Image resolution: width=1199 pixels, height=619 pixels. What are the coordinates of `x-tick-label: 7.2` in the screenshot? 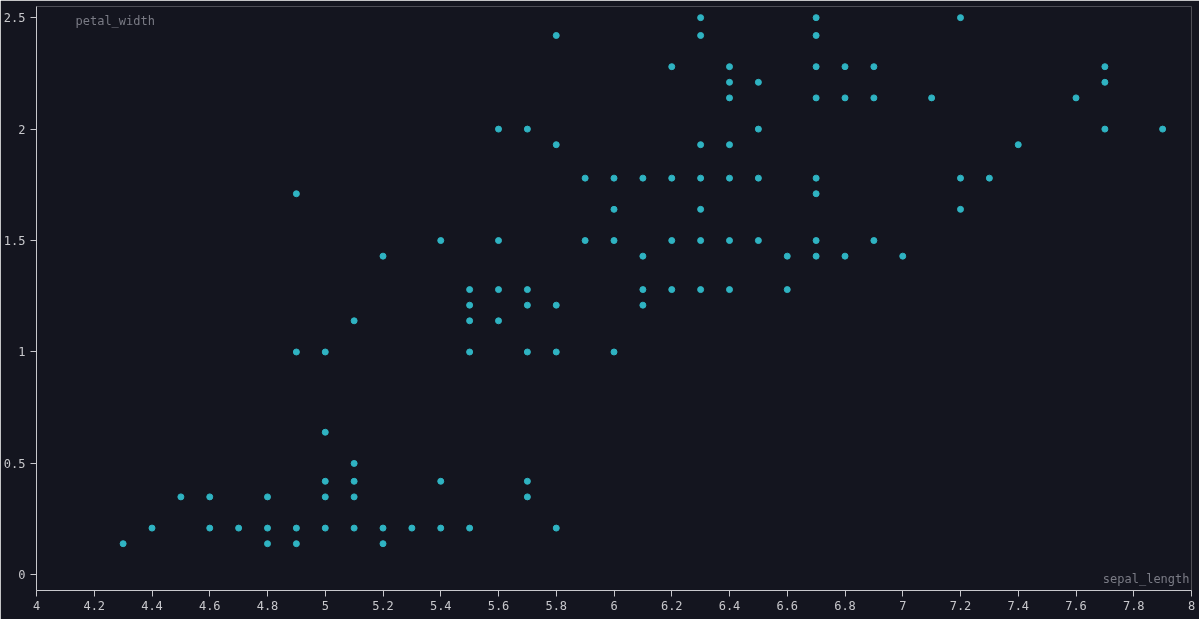 It's located at (960, 605).